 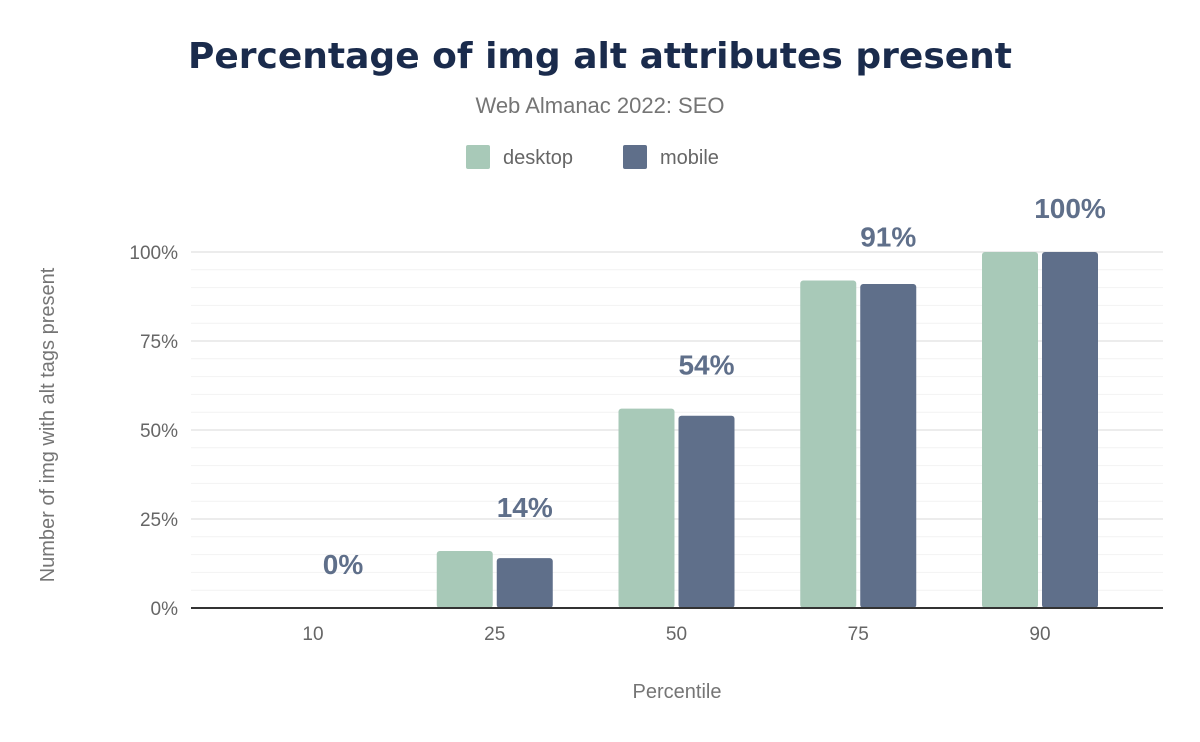 What do you see at coordinates (689, 158) in the screenshot?
I see `legend-label-mobile: mobile` at bounding box center [689, 158].